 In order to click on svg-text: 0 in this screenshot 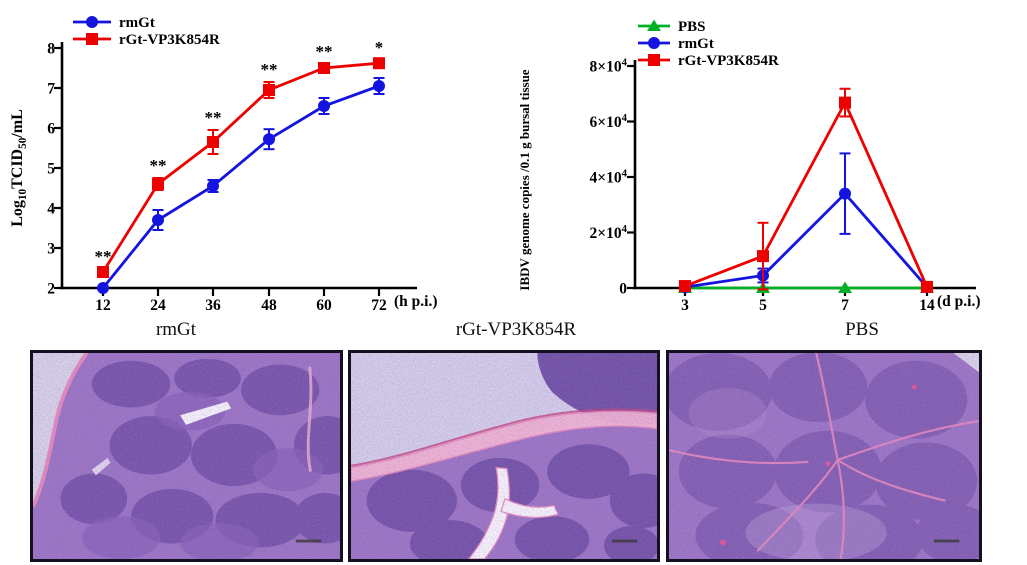, I will do `click(623, 289)`.